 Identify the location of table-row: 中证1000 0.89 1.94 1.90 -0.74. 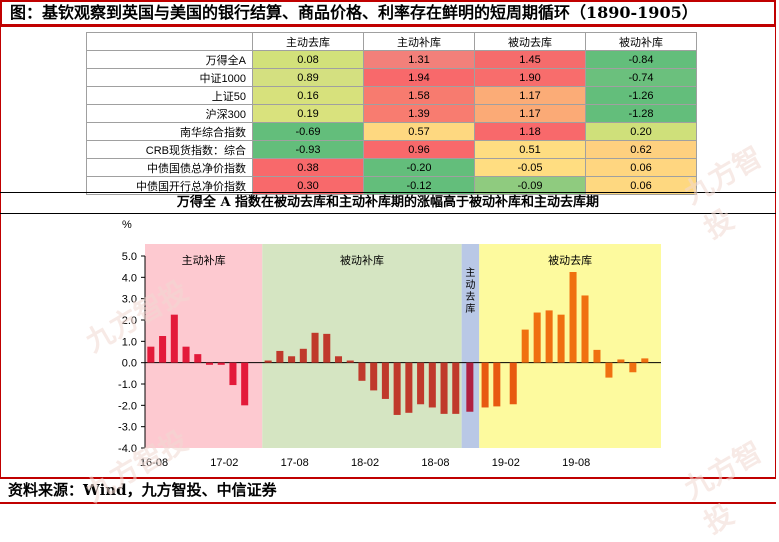
(391, 77).